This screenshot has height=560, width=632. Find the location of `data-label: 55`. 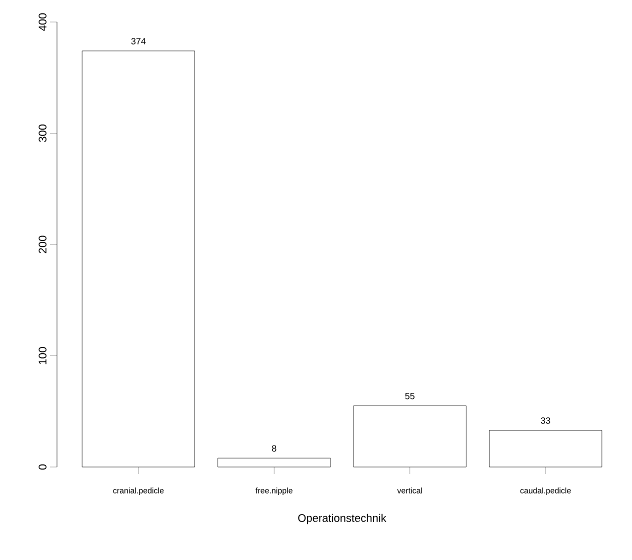

data-label: 55 is located at coordinates (409, 396).